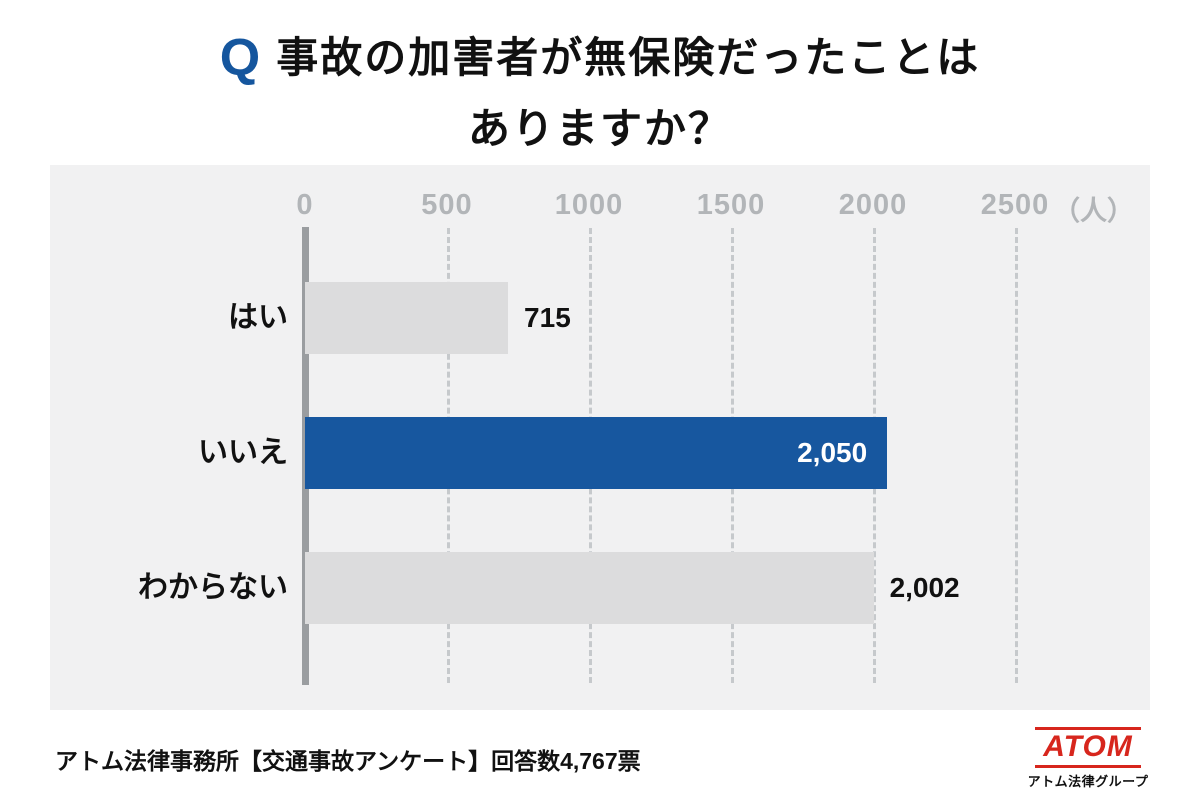 The image size is (1200, 800). Describe the element at coordinates (1088, 781) in the screenshot. I see `atom-logo-subtitle: アトム法律グループ` at that location.